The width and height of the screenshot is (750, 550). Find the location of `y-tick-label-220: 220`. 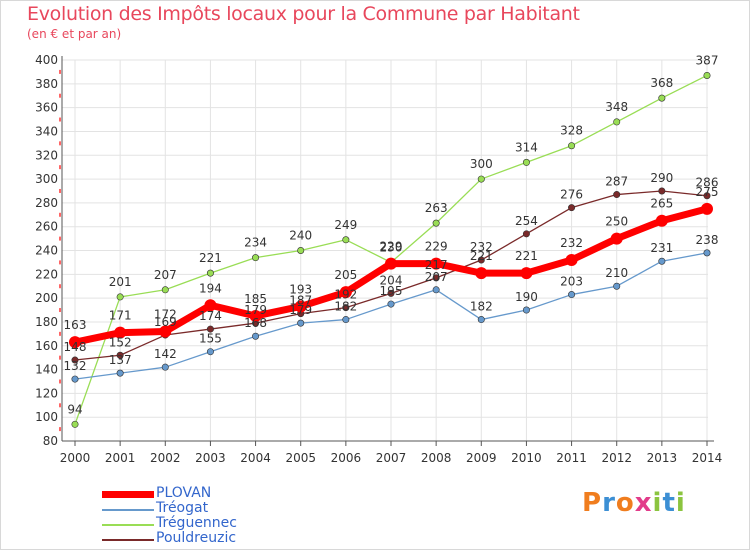

y-tick-label-220: 220 is located at coordinates (46, 274).